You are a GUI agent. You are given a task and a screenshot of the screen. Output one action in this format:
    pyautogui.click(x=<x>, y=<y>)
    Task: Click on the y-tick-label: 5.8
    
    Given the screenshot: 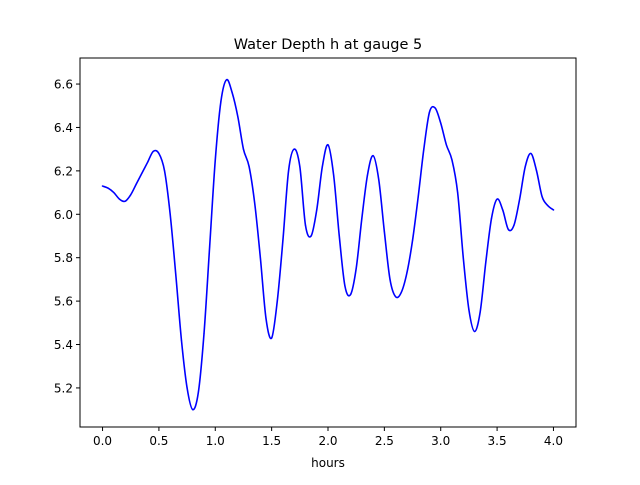 What is the action you would take?
    pyautogui.click(x=63, y=258)
    